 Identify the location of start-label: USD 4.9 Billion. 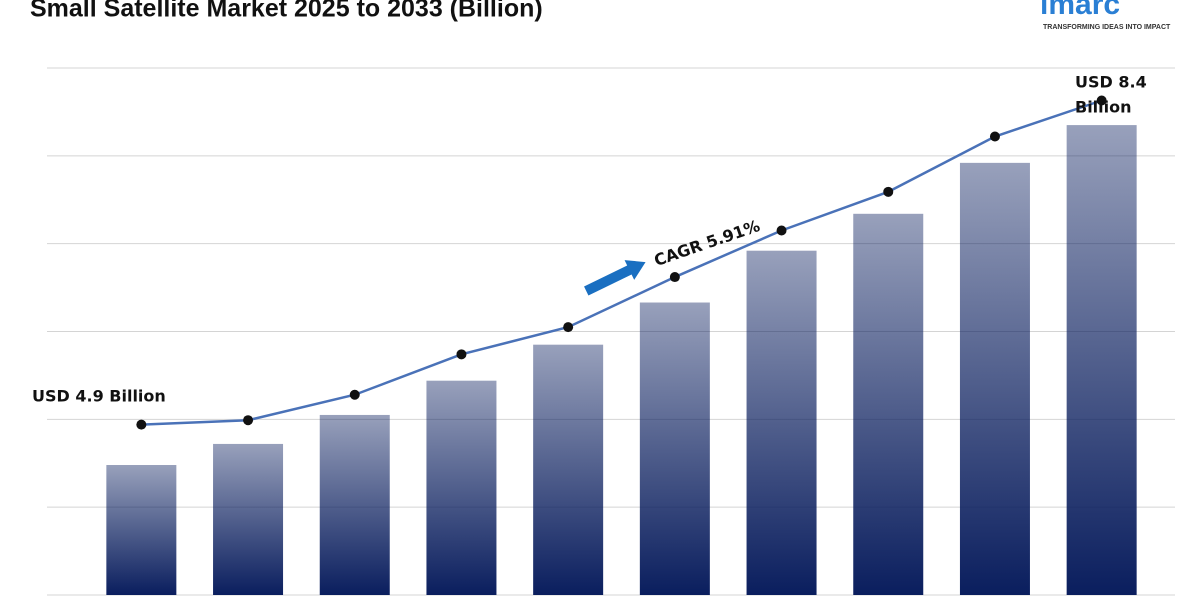
(99, 396).